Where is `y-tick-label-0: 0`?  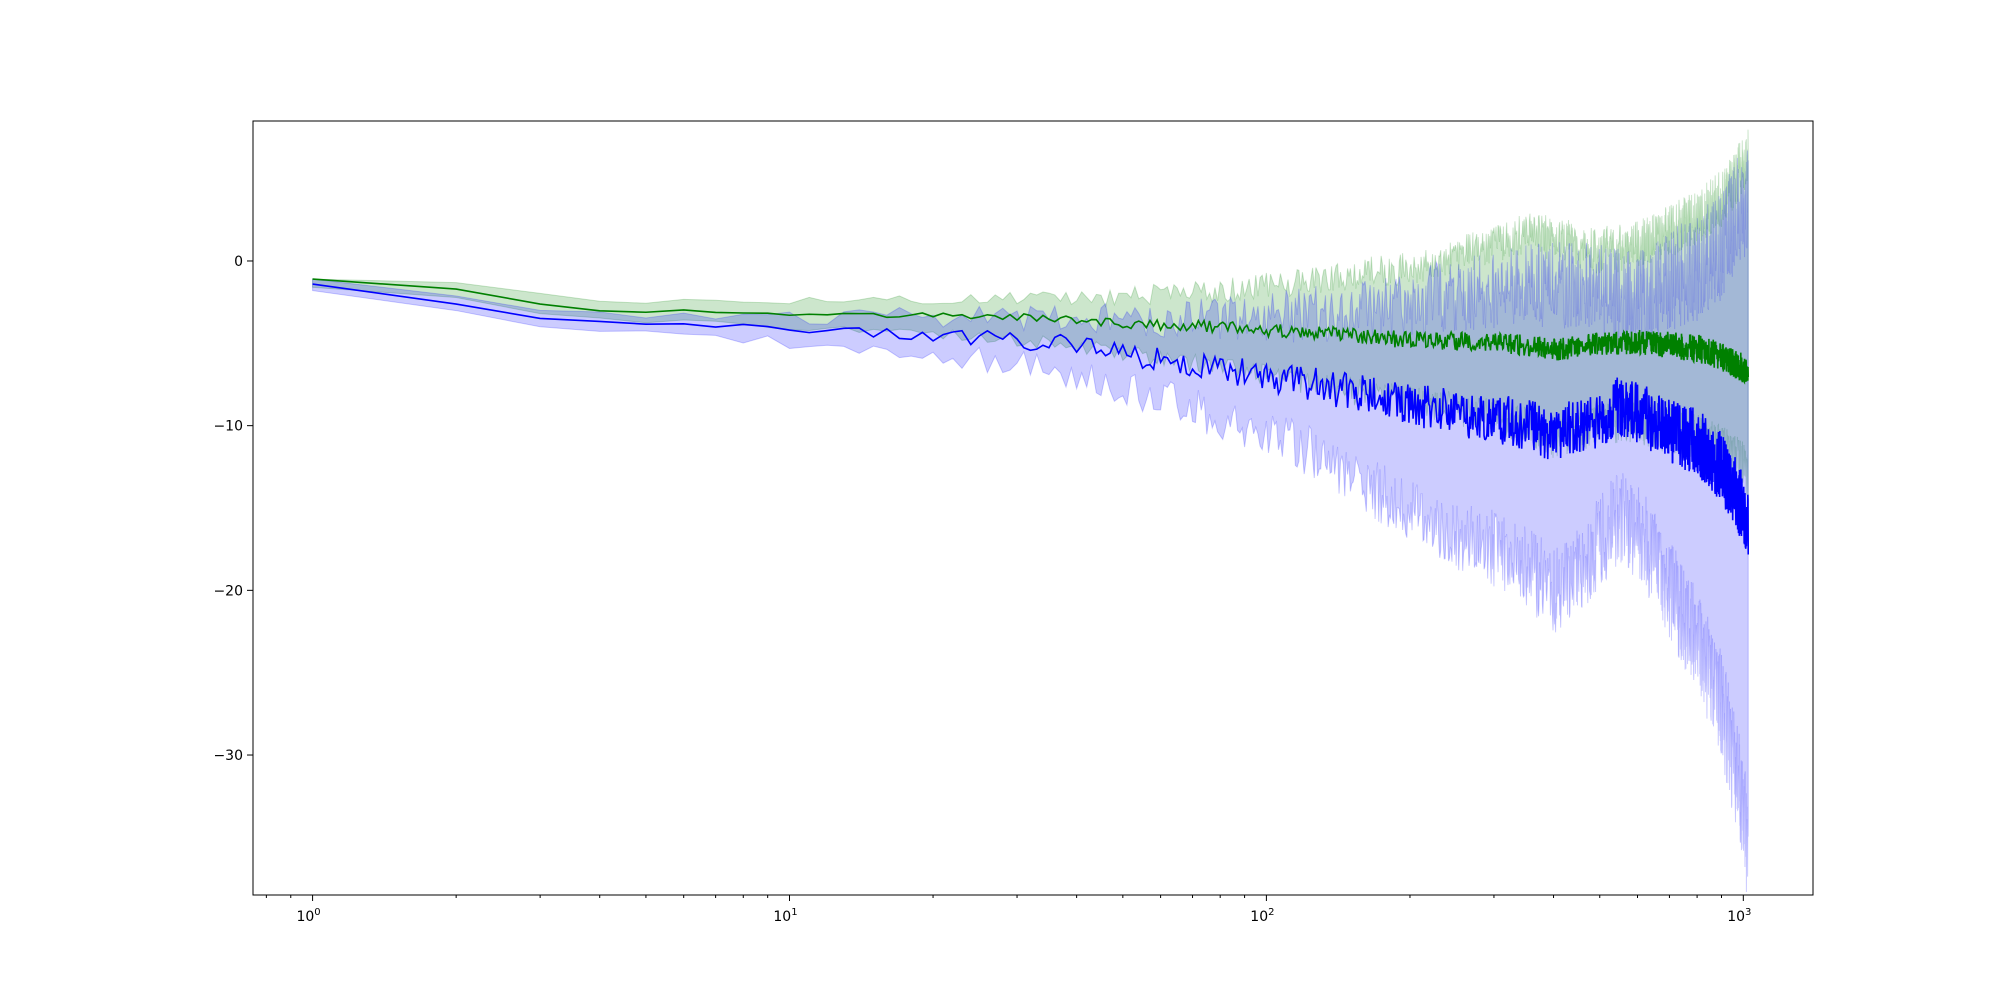
y-tick-label-0: 0 is located at coordinates (238, 262).